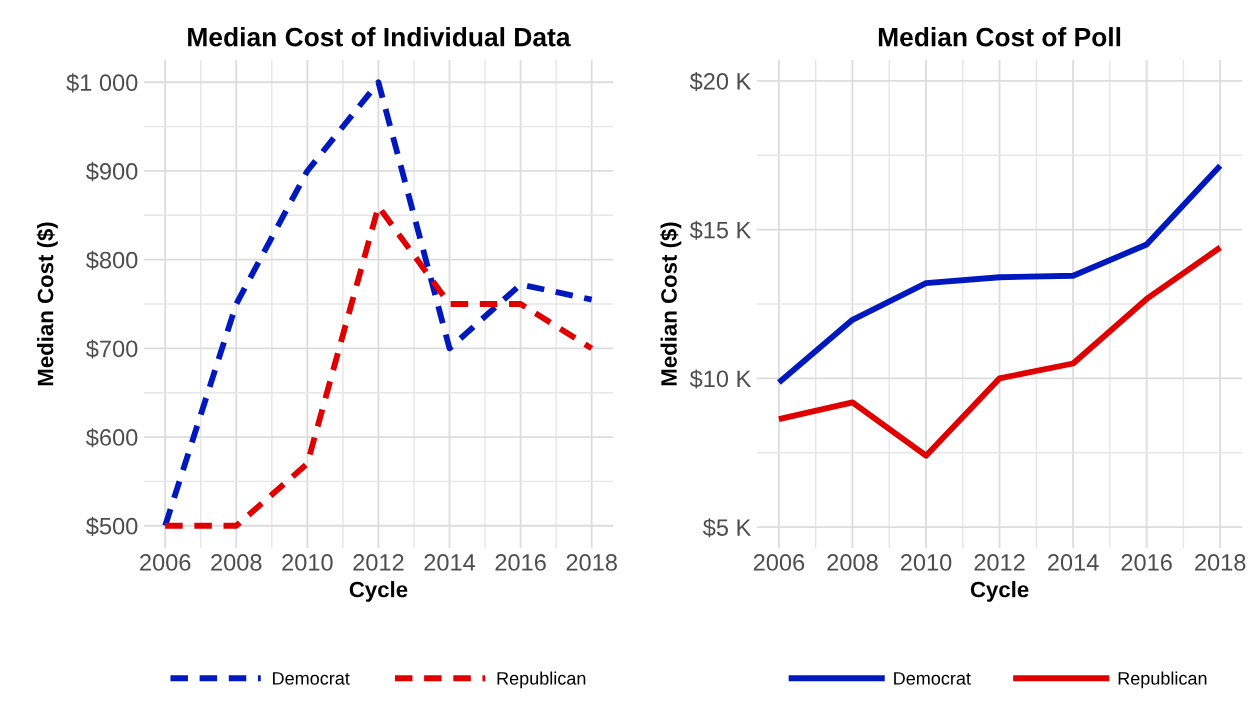 The height and width of the screenshot is (707, 1251). I want to click on y-tick-label: $15 K, so click(720, 230).